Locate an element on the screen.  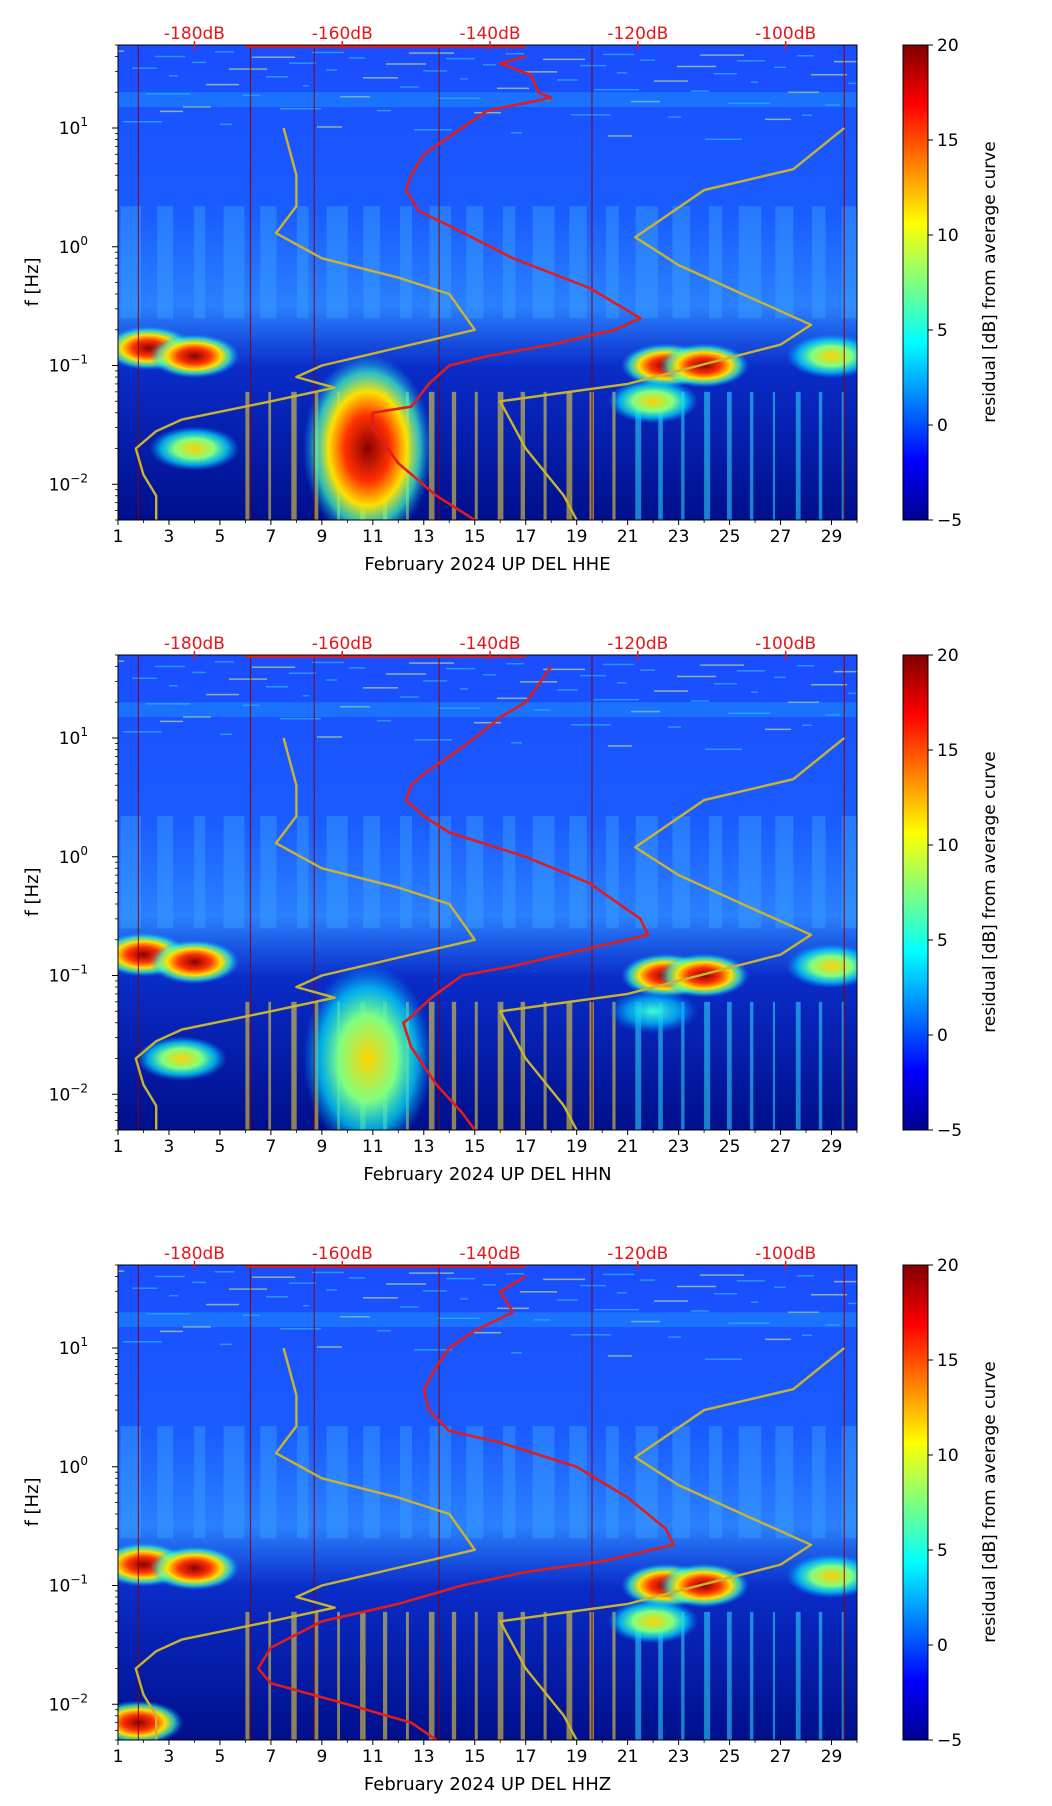
x-tick-label: 15 is located at coordinates (475, 537).